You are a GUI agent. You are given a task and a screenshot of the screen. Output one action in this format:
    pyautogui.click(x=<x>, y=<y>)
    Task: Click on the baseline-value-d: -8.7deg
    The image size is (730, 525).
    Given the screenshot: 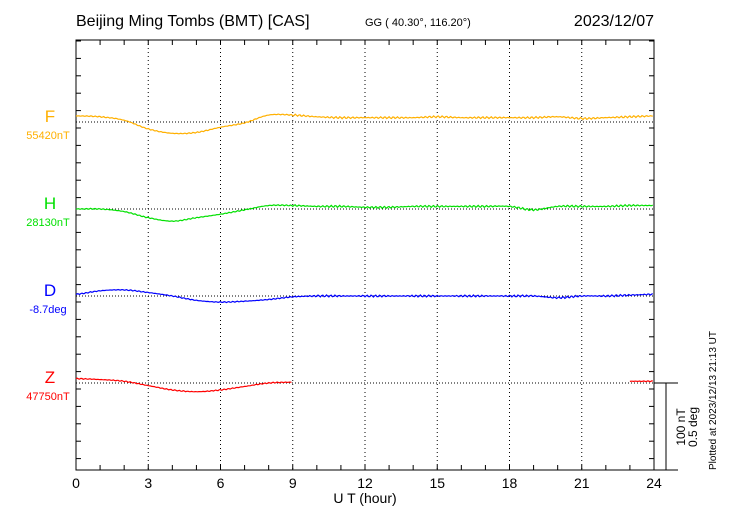 What is the action you would take?
    pyautogui.click(x=47, y=310)
    